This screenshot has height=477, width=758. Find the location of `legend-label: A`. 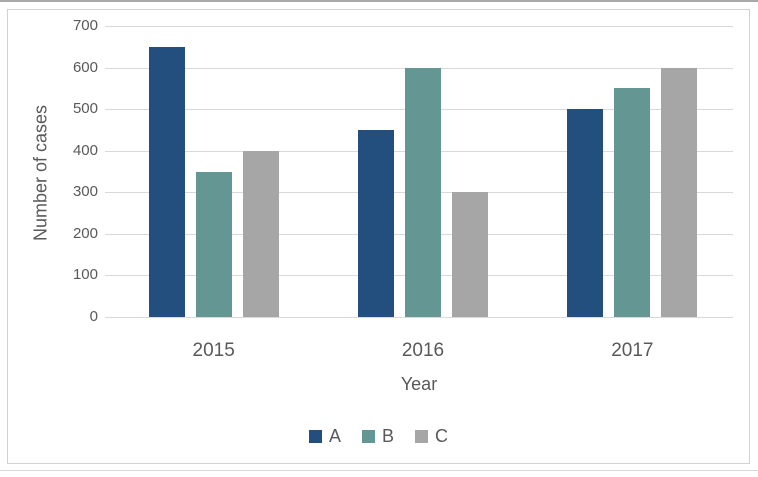

legend-label: A is located at coordinates (334, 436).